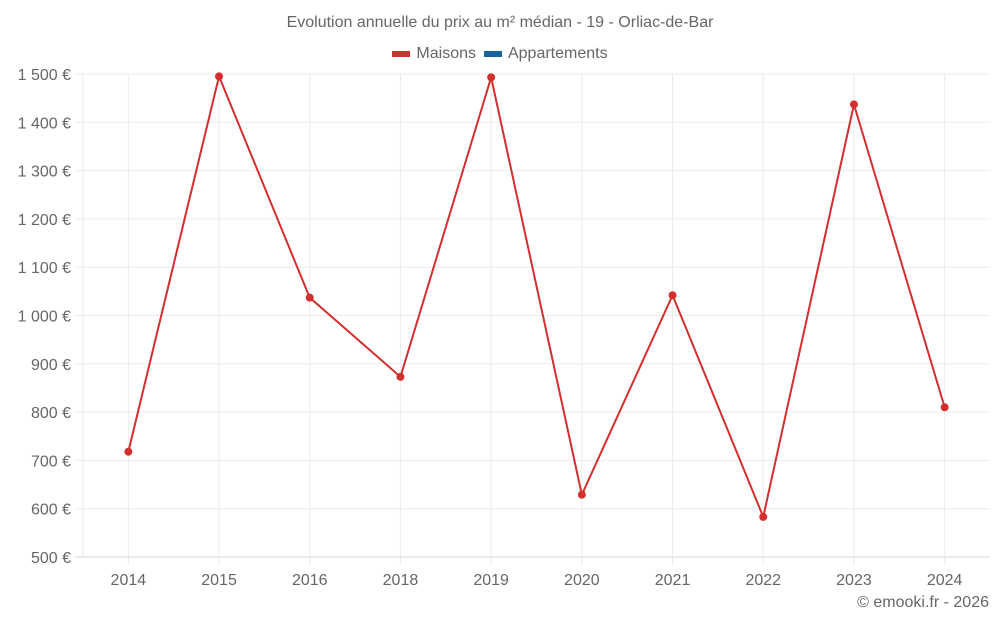 This screenshot has width=1000, height=625. What do you see at coordinates (446, 53) in the screenshot?
I see `legend-label-maisons: Maisons` at bounding box center [446, 53].